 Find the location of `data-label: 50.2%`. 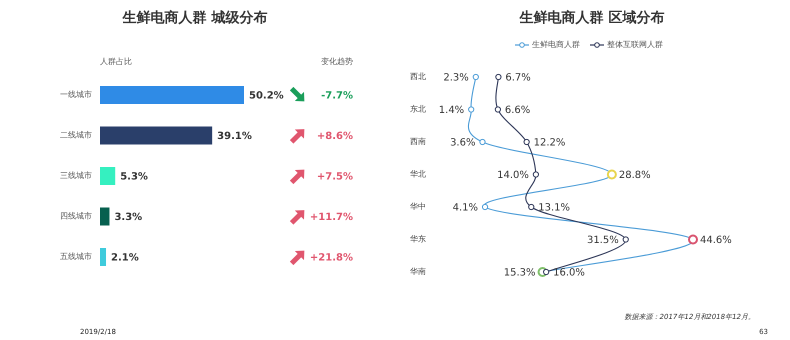

data-label: 50.2% is located at coordinates (266, 96).